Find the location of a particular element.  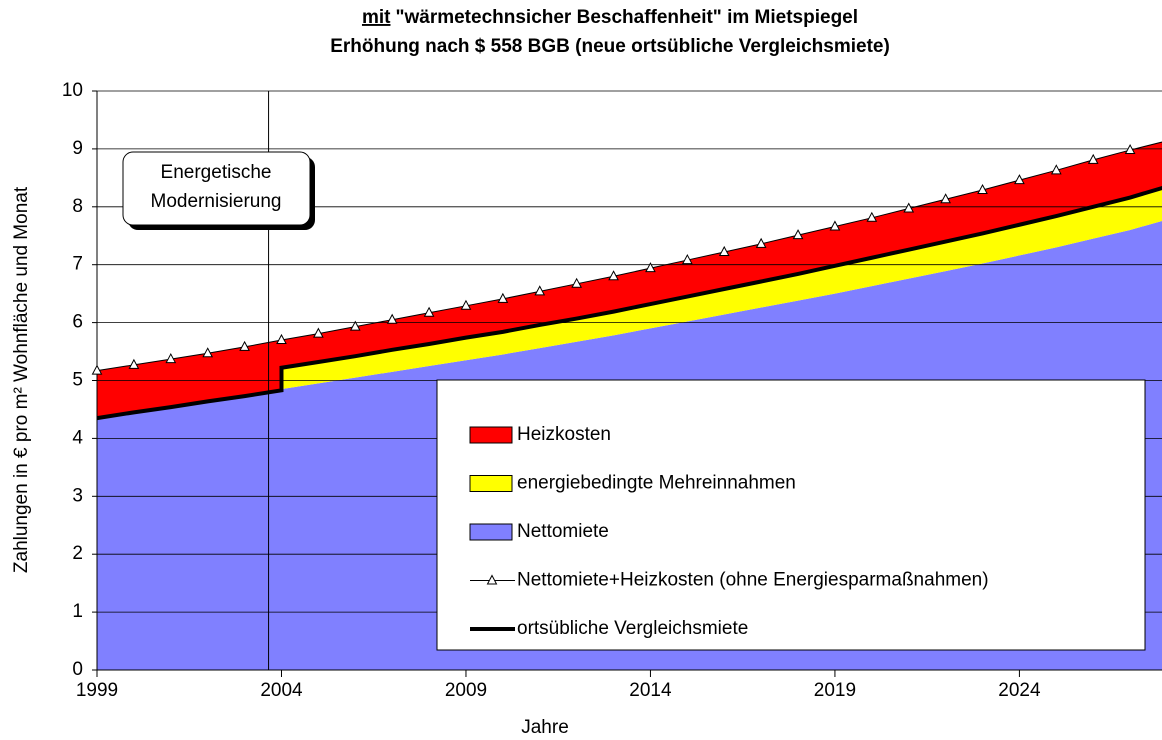

x-tick-label: 2019 is located at coordinates (835, 690).